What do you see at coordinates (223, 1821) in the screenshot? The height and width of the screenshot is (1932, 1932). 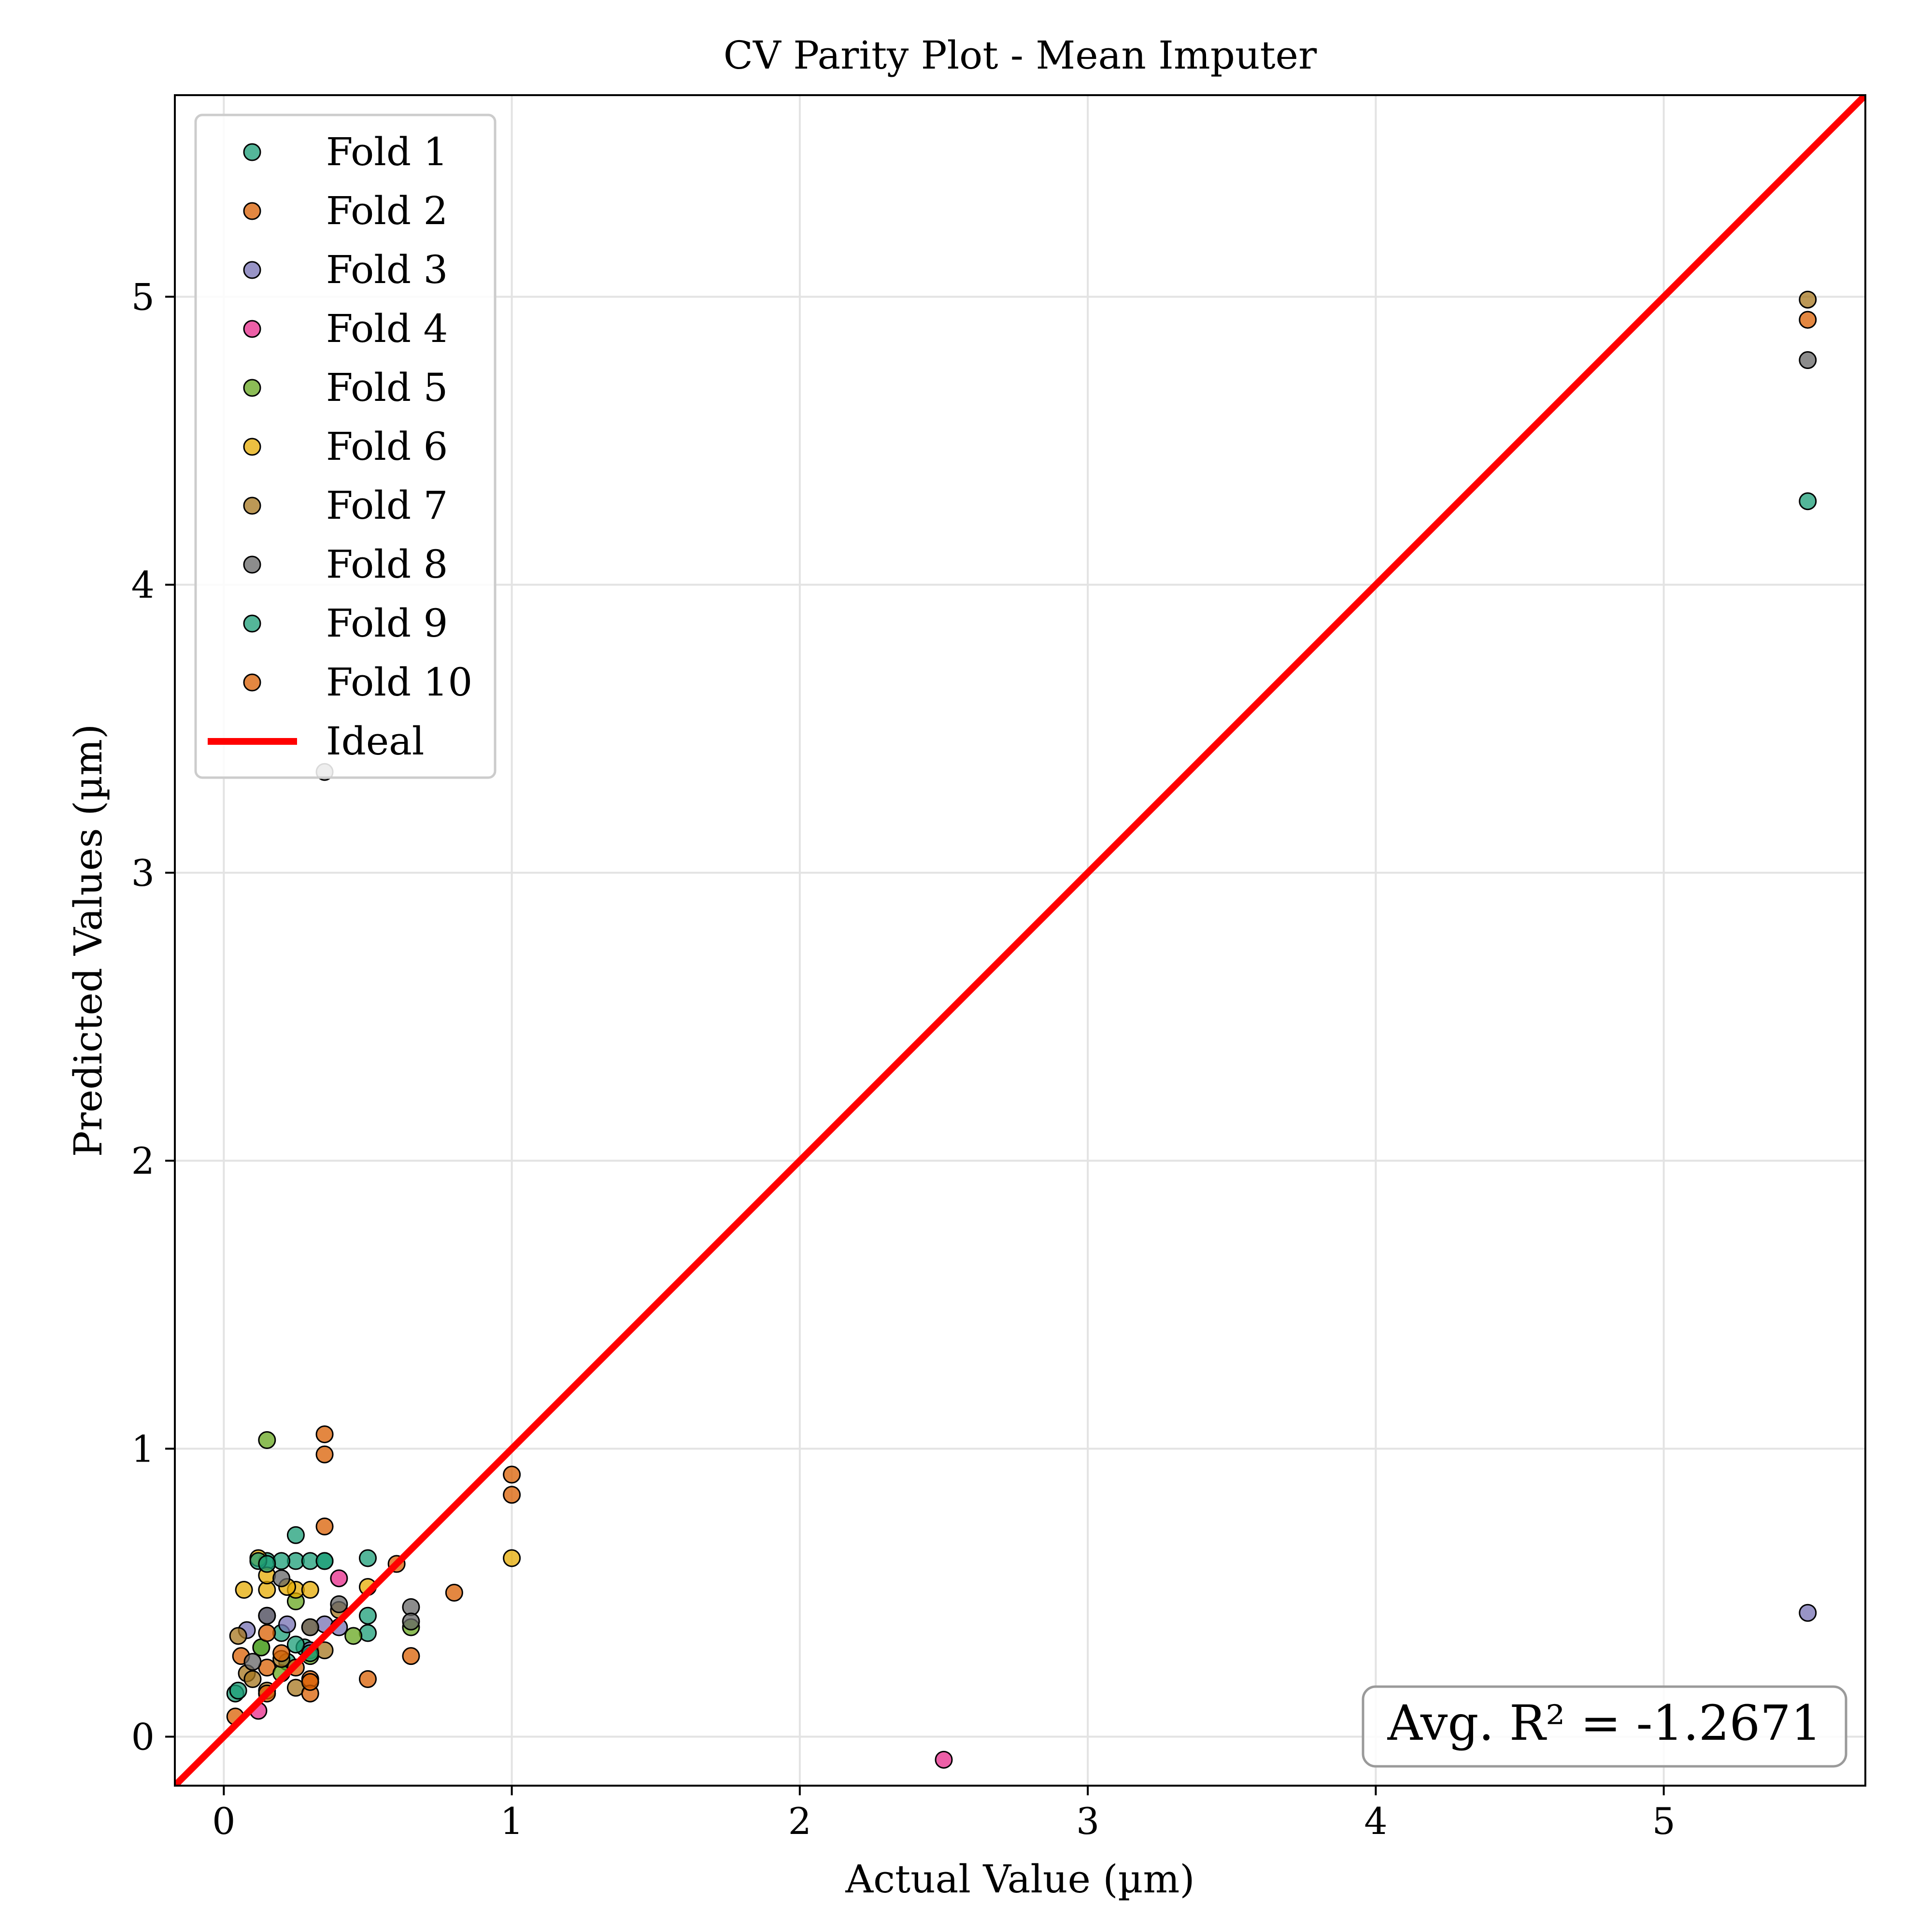 I see `x-tick-label: 0` at bounding box center [223, 1821].